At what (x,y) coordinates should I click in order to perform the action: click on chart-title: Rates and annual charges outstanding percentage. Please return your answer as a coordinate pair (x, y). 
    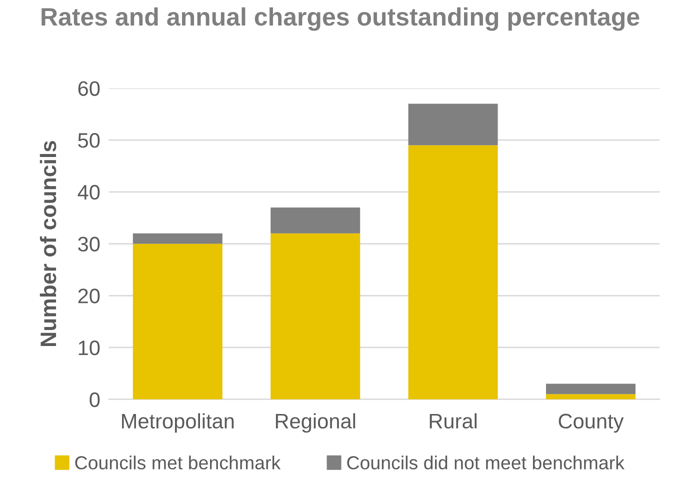
    Looking at the image, I should click on (341, 19).